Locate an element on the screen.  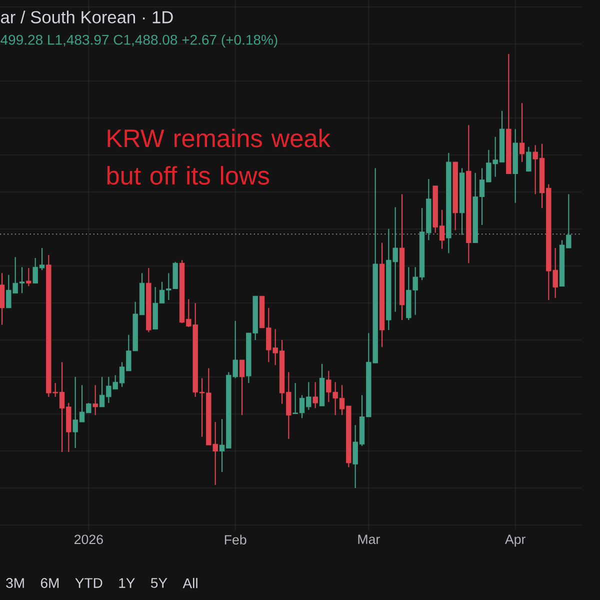
text: 5Y is located at coordinates (159, 583).